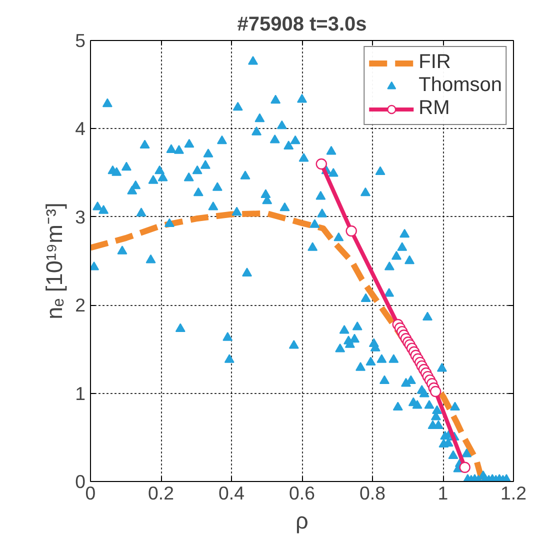  I want to click on y-tick-label: 5, so click(80, 40).